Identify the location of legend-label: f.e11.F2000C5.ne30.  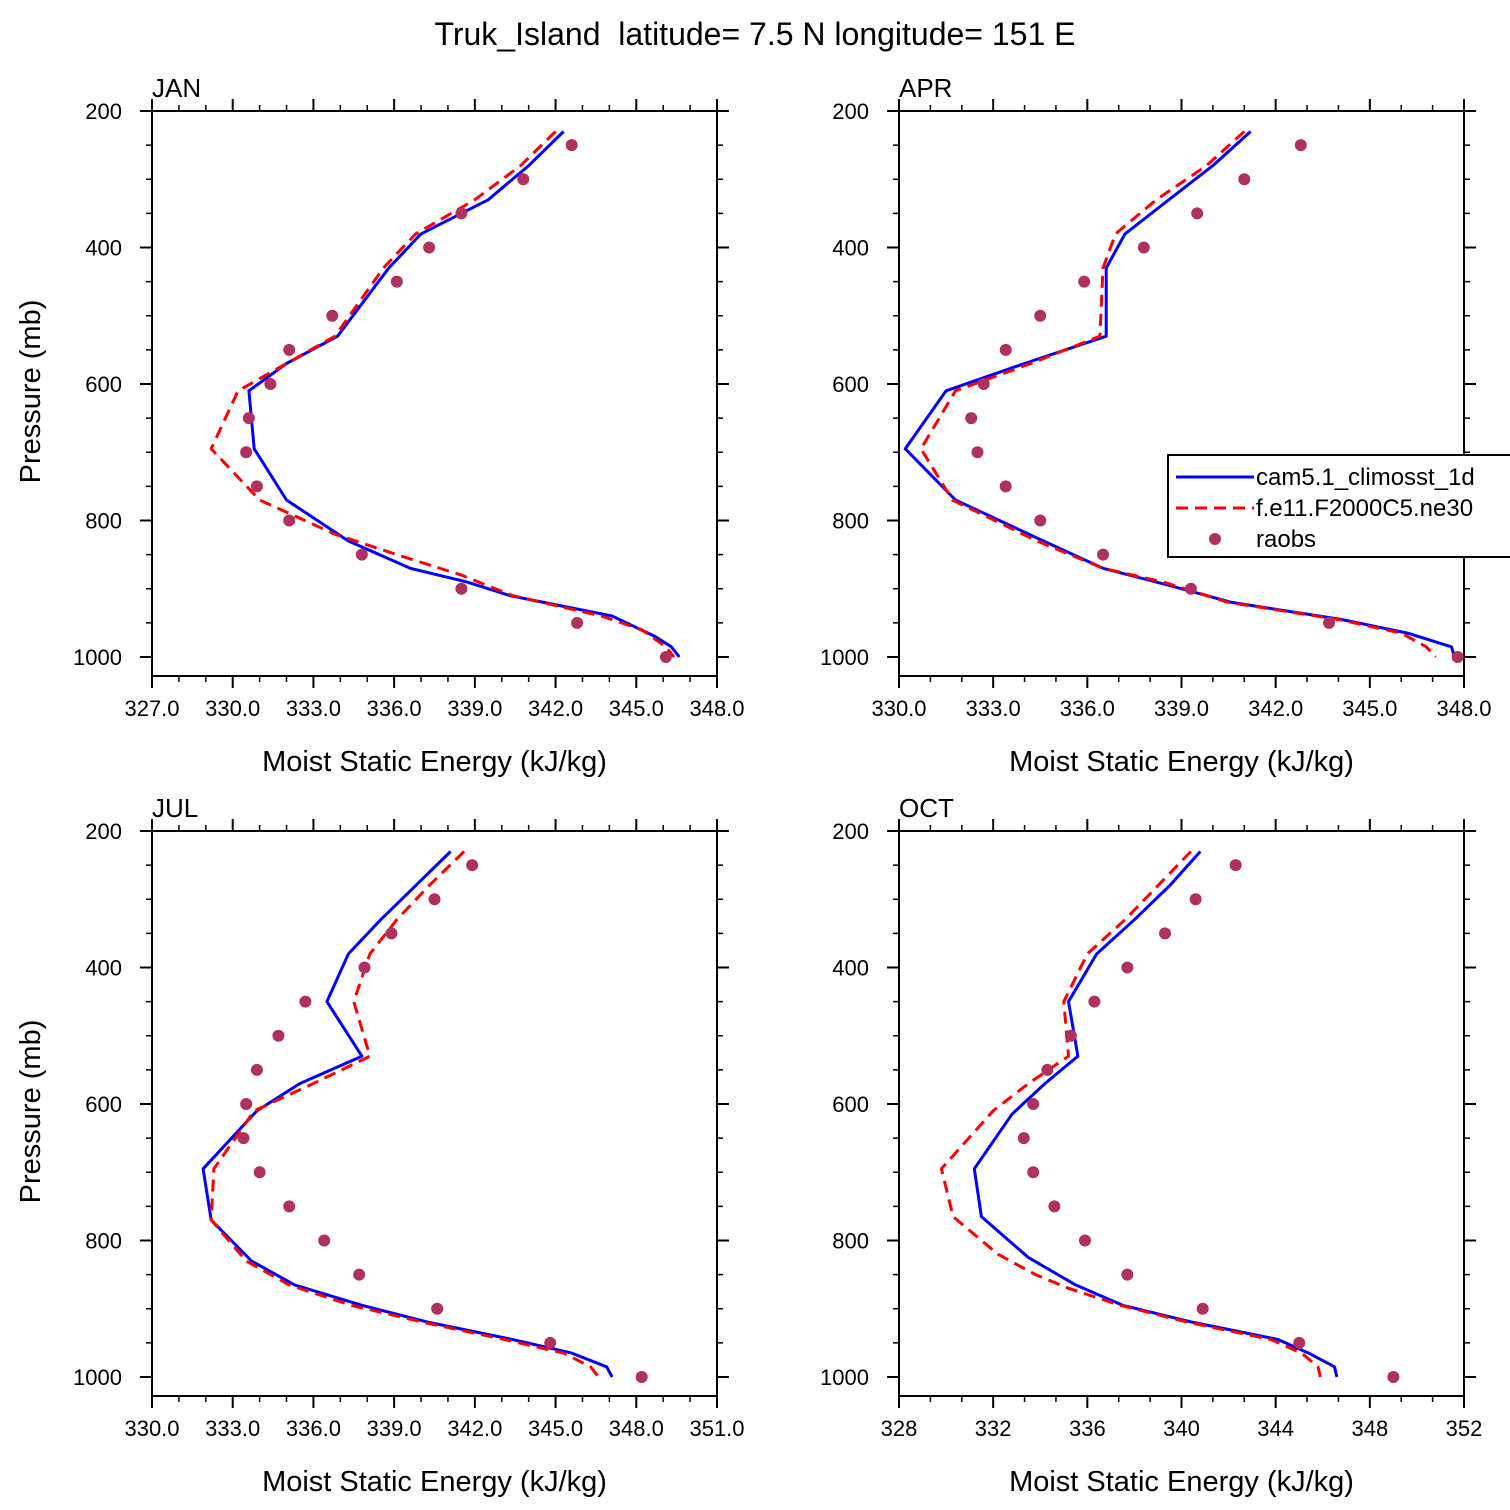
(1364, 508).